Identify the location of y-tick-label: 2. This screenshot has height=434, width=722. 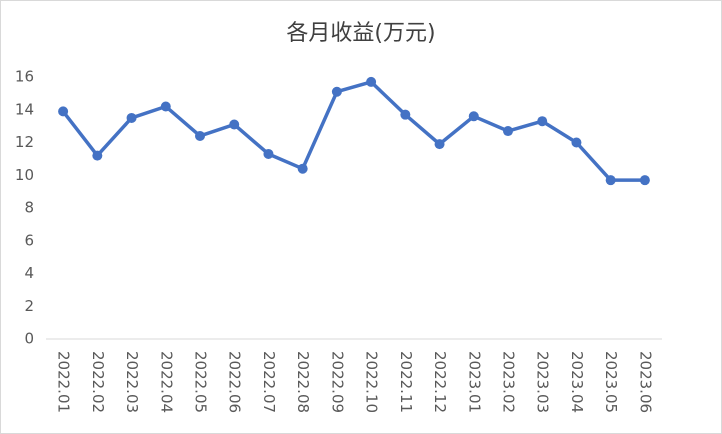
(29, 306).